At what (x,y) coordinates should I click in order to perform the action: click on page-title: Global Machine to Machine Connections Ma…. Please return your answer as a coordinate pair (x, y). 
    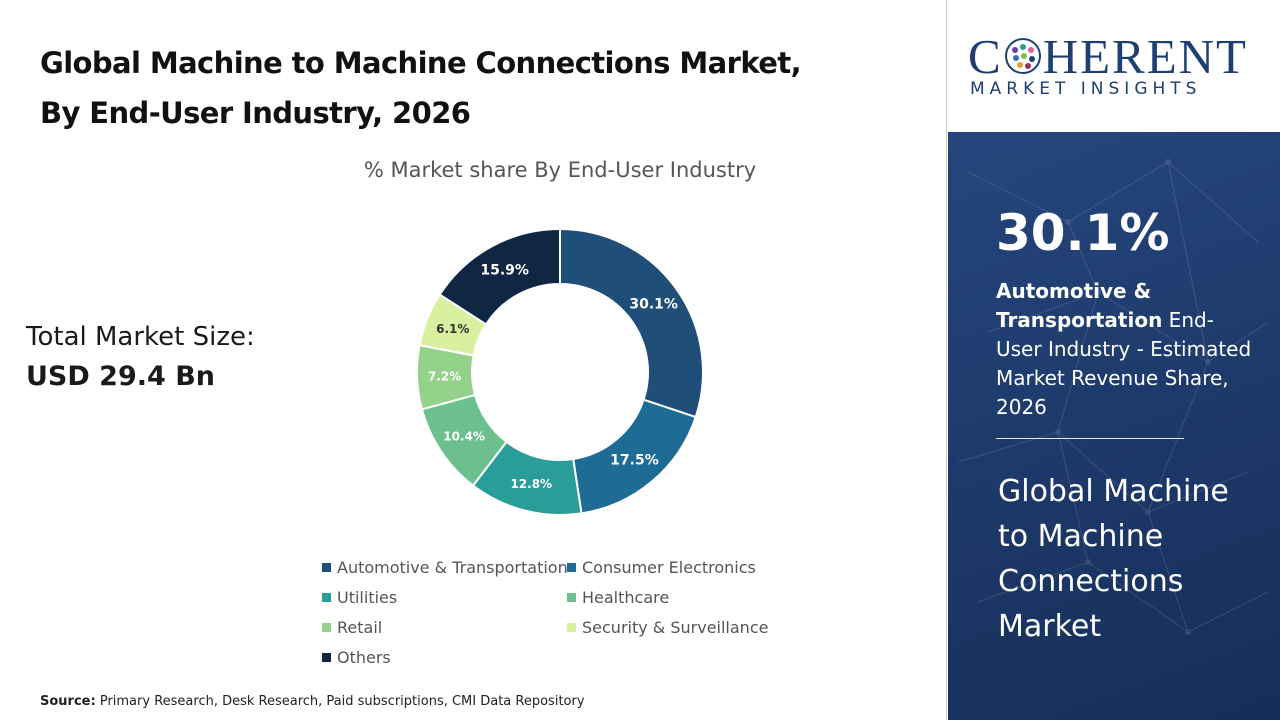
    Looking at the image, I should click on (485, 88).